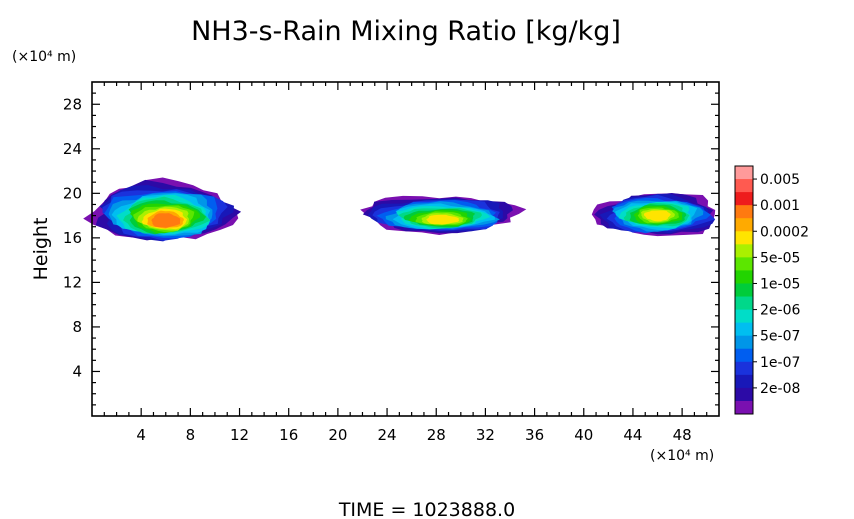  What do you see at coordinates (583, 435) in the screenshot?
I see `x-tick-label: 40` at bounding box center [583, 435].